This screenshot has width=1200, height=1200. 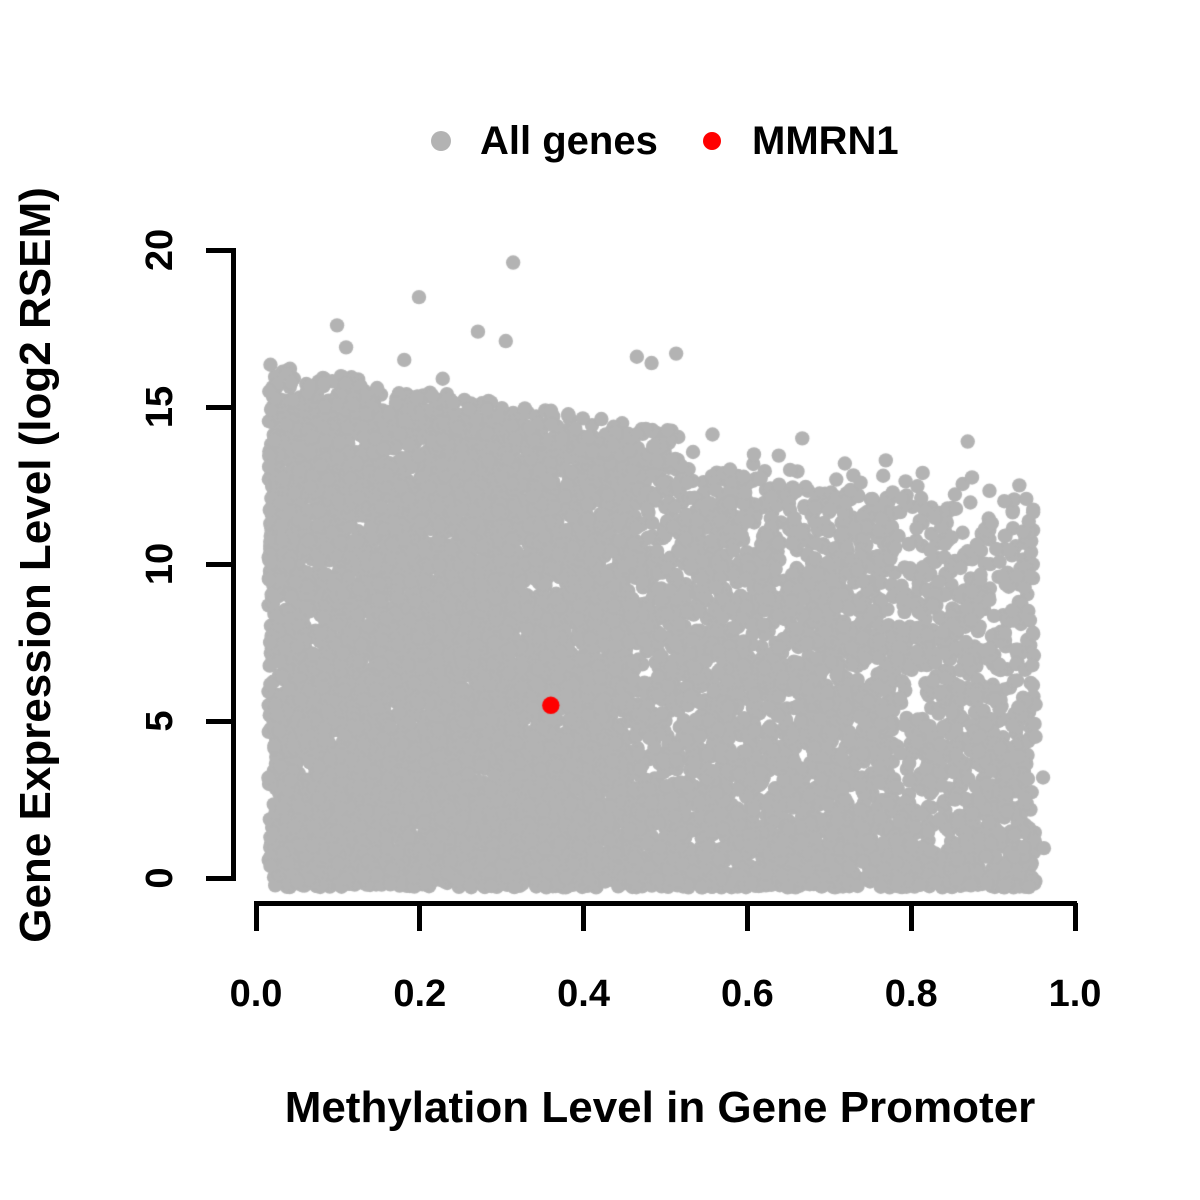 I want to click on x-axis-title: Methylation Level in Gene Promoter, so click(x=660, y=1107).